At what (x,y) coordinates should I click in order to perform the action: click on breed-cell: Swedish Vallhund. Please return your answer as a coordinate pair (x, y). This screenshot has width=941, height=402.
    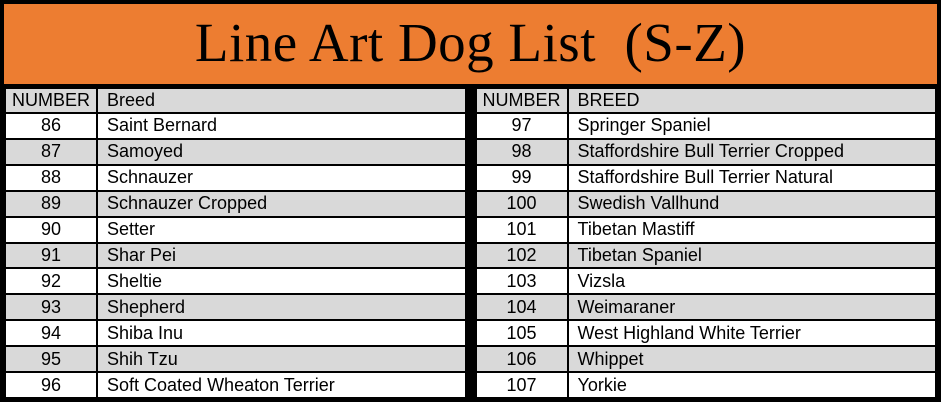
    Looking at the image, I should click on (751, 203).